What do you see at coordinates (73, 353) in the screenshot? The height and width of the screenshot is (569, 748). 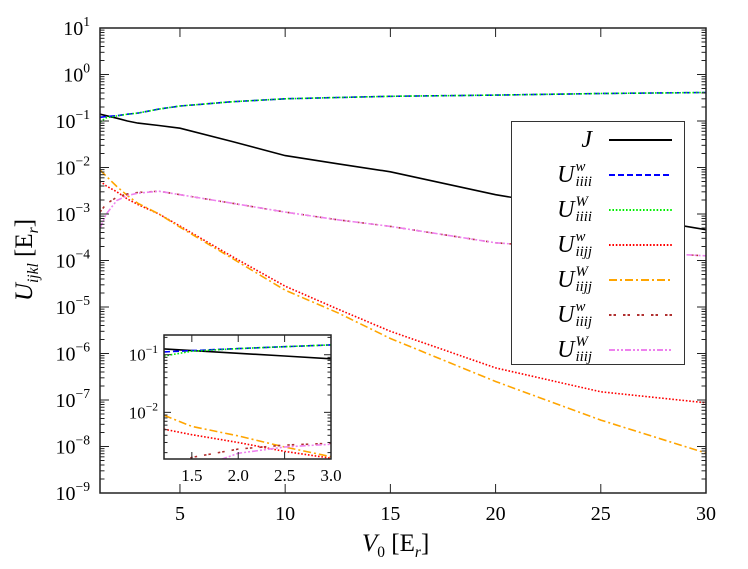 I see `main-y-tick-label: 10⁻⁶` at bounding box center [73, 353].